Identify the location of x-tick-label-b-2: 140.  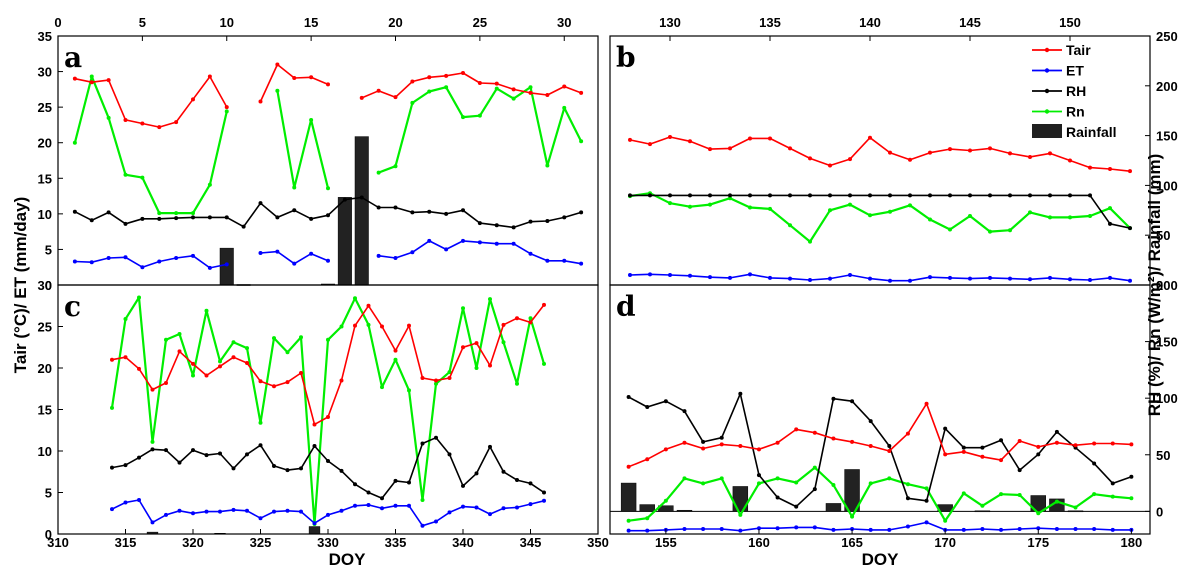
(870, 22).